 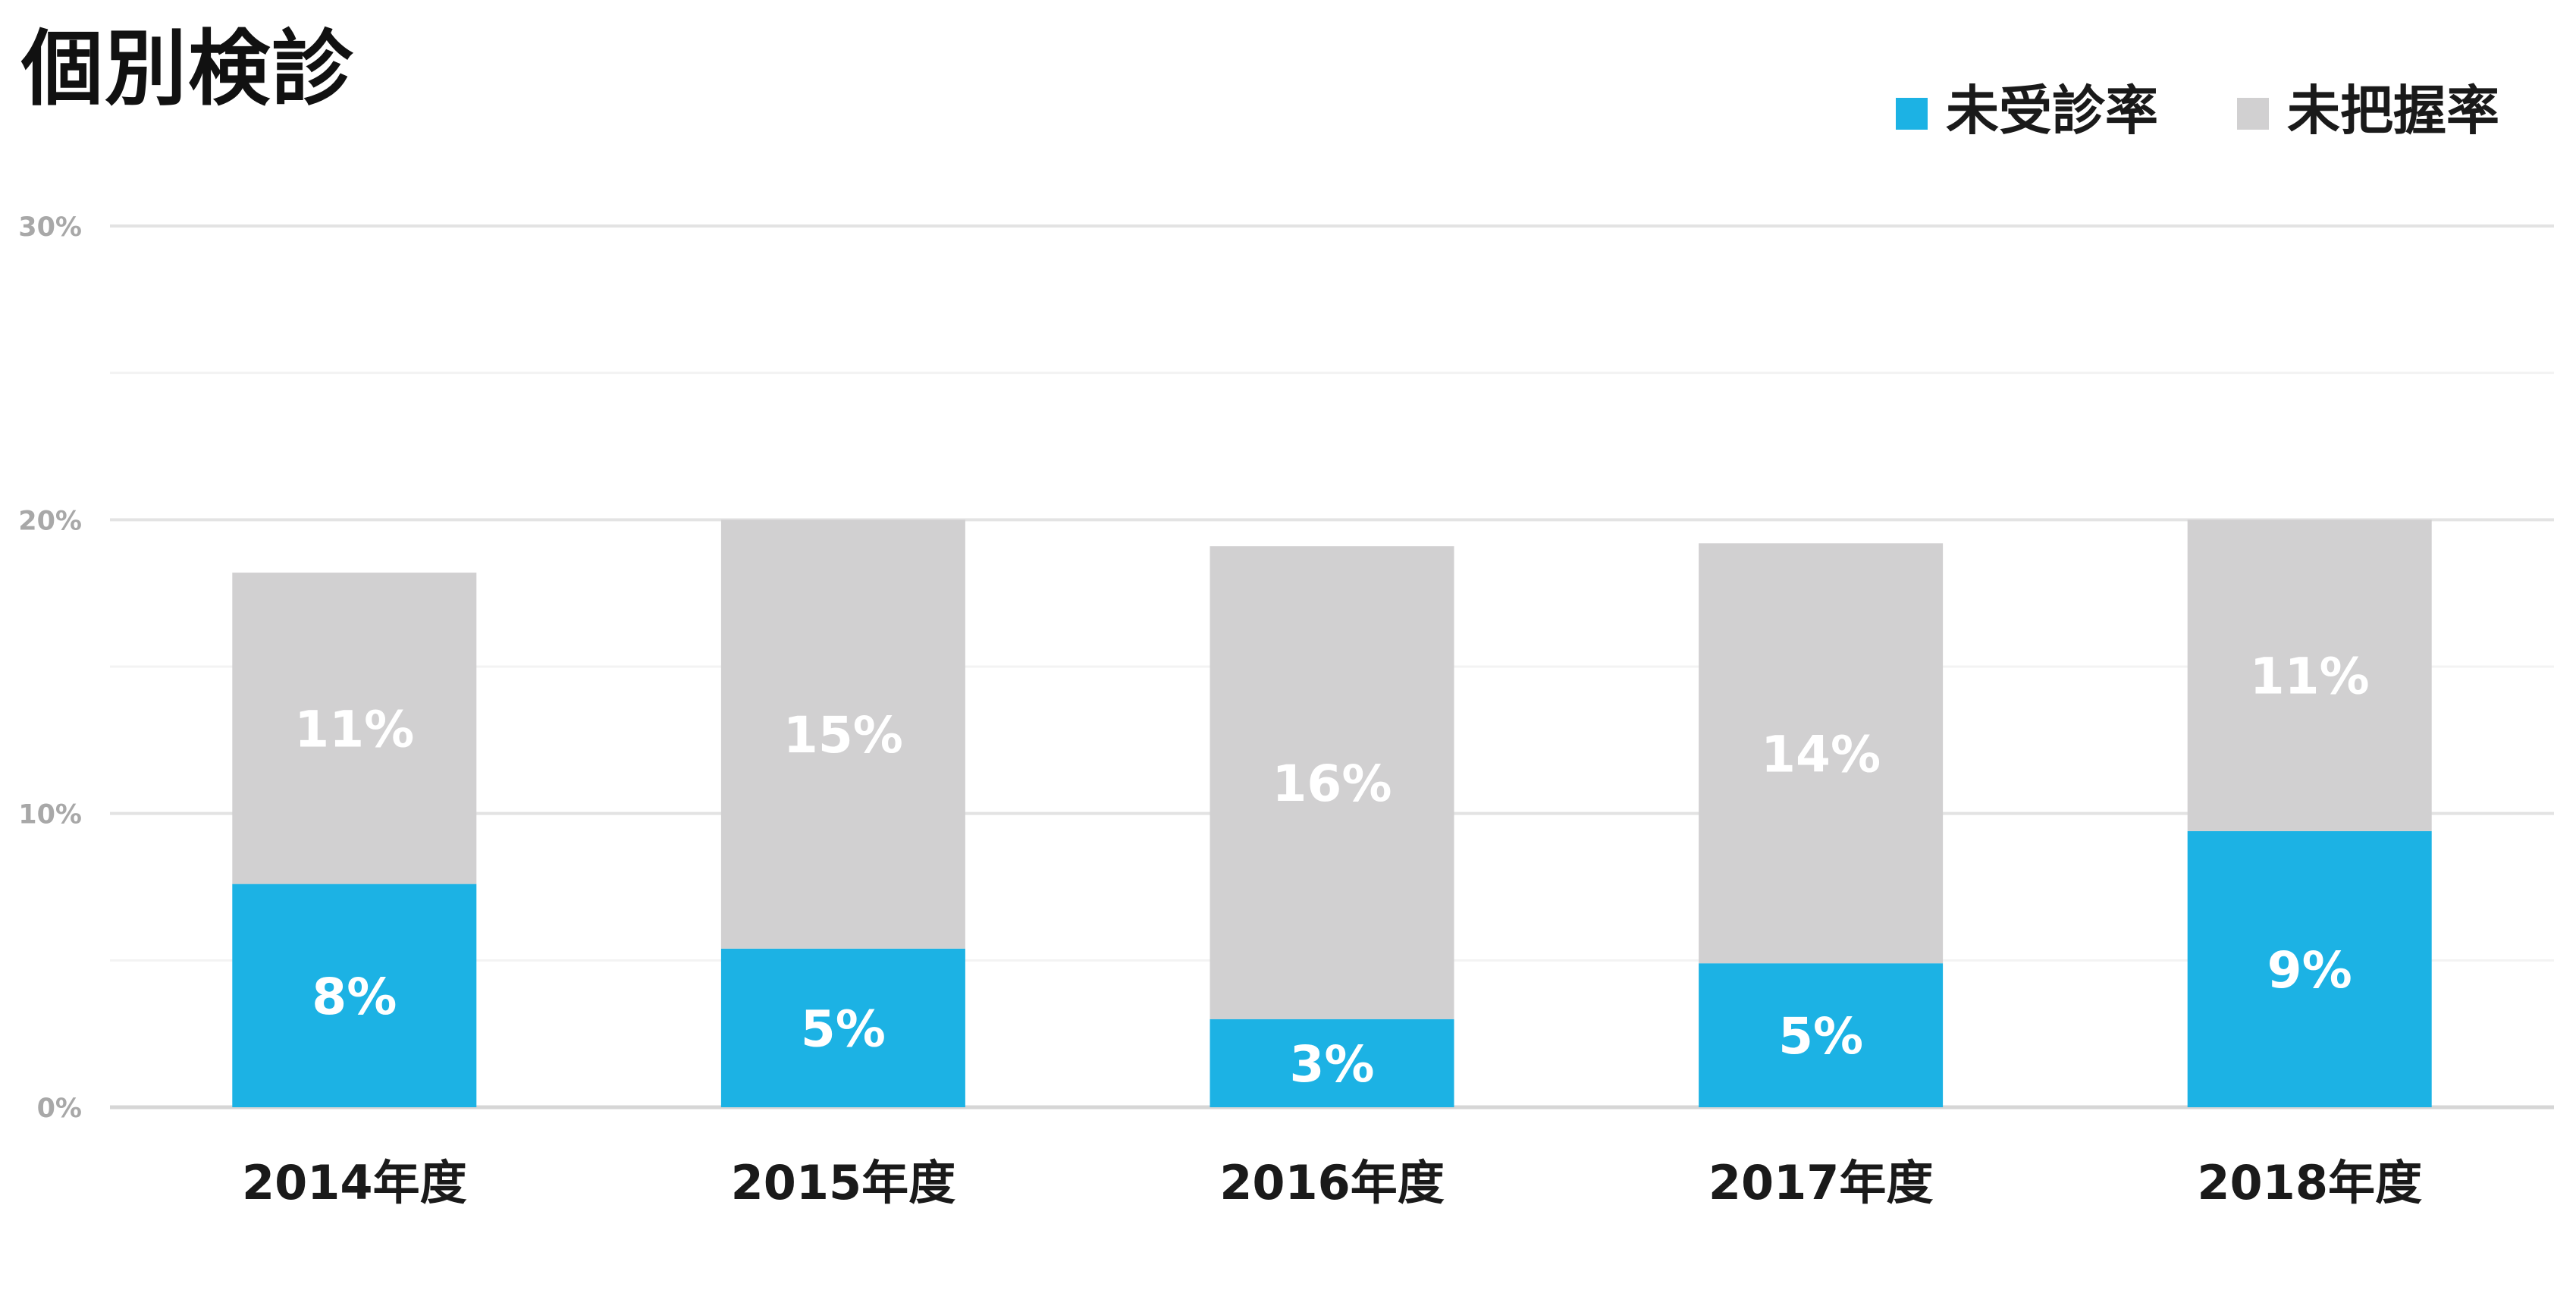 I want to click on x-tick-label: 2018年度, so click(x=2309, y=1182).